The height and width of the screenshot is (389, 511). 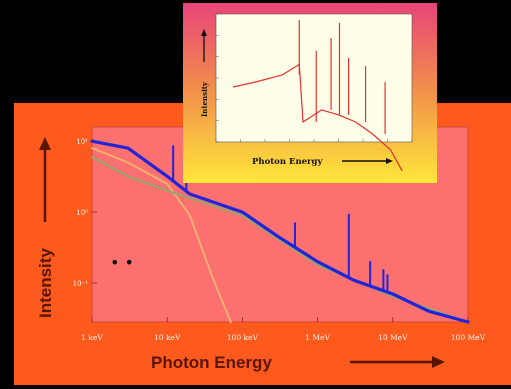 What do you see at coordinates (122, 262) in the screenshot?
I see `decorative-dots: • •` at bounding box center [122, 262].